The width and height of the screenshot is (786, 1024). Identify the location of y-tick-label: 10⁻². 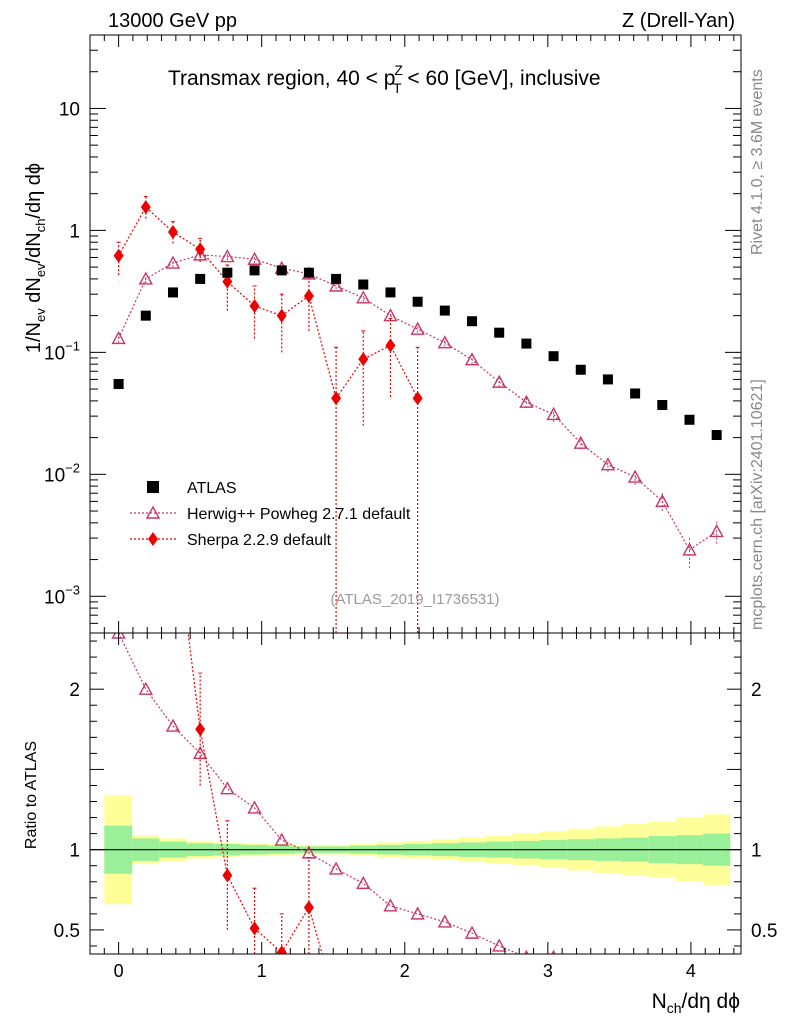
(62, 473).